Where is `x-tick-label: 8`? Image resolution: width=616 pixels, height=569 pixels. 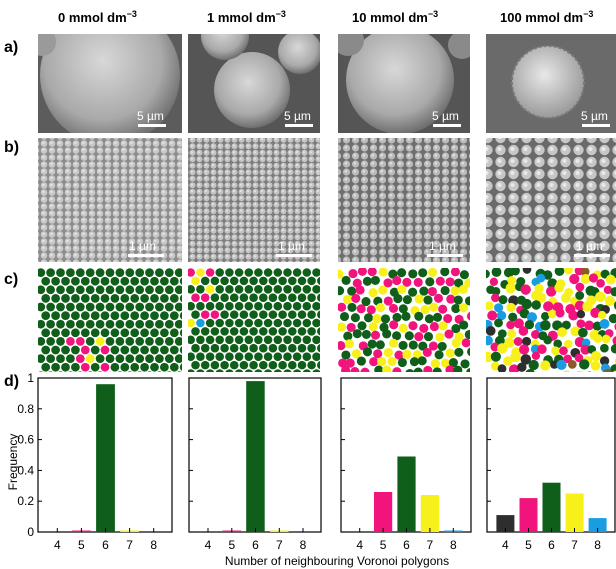
x-tick-label: 8 is located at coordinates (303, 545).